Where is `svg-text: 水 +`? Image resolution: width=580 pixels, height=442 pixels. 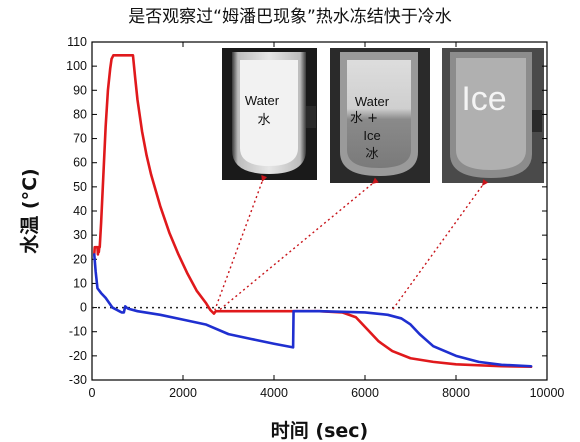
svg-text: 水 + is located at coordinates (364, 118).